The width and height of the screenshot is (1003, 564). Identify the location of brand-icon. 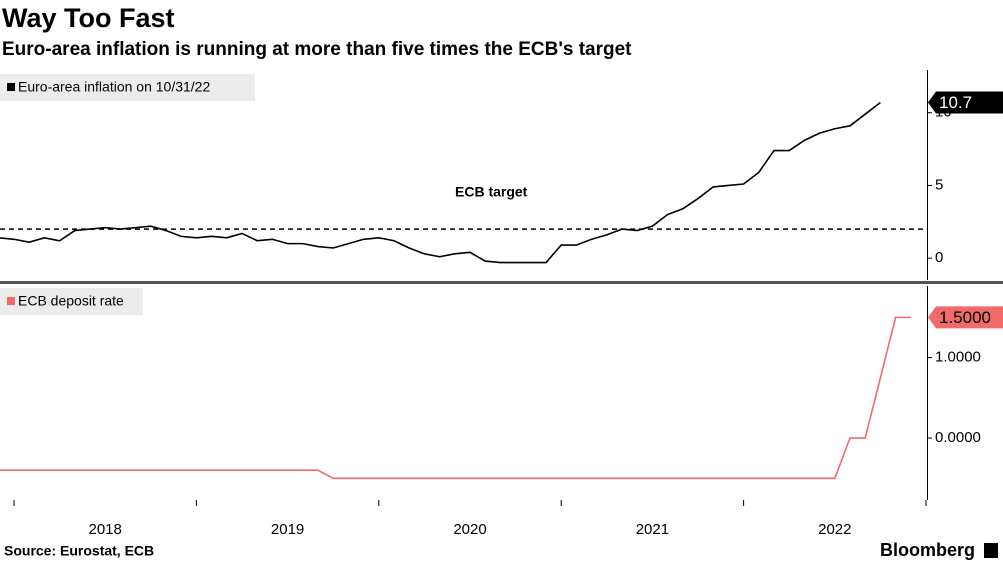
(991, 550).